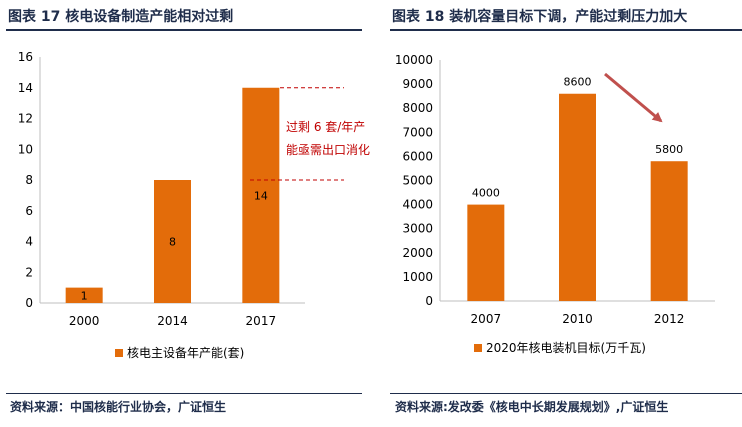 This screenshot has width=742, height=427. I want to click on right-legend-swatch, so click(478, 348).